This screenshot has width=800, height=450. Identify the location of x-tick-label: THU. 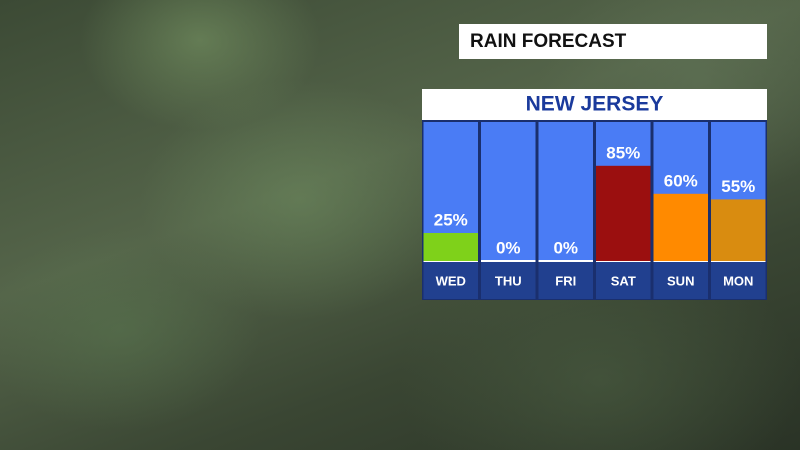
(508, 280).